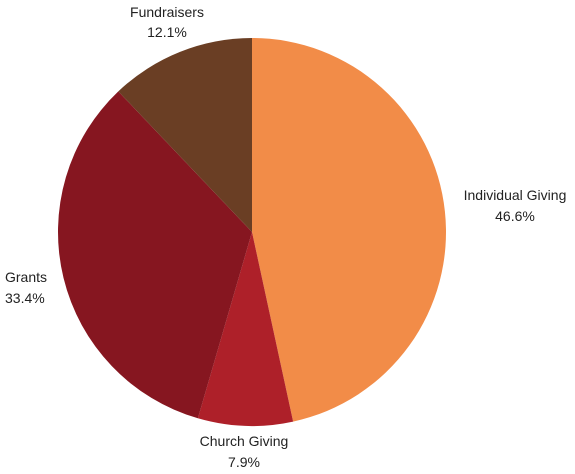 The image size is (575, 474). What do you see at coordinates (244, 462) in the screenshot?
I see `slice-value-church-giving: 7.9%` at bounding box center [244, 462].